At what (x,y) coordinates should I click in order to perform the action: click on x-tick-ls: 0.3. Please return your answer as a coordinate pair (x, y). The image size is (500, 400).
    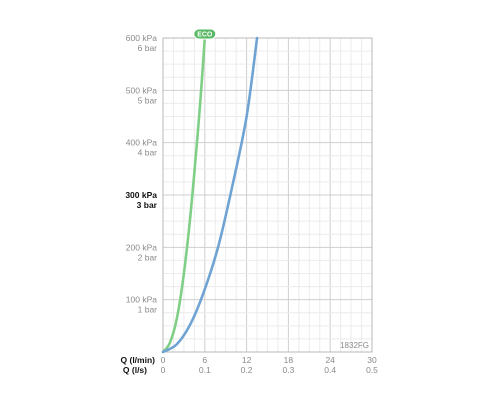
    Looking at the image, I should click on (288, 370).